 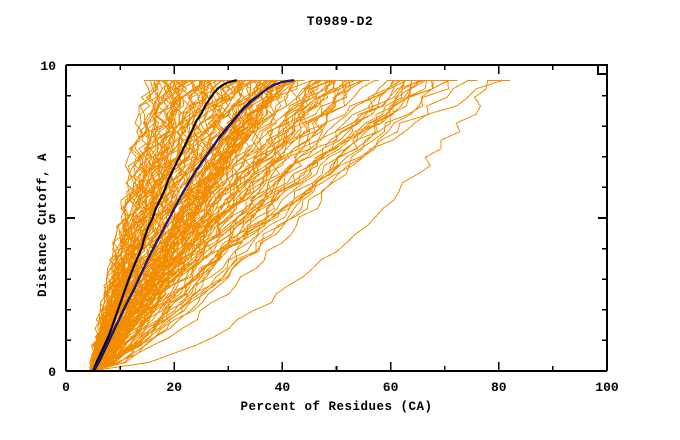 What do you see at coordinates (164, 225) in the screenshot?
I see `series-black-left` at bounding box center [164, 225].